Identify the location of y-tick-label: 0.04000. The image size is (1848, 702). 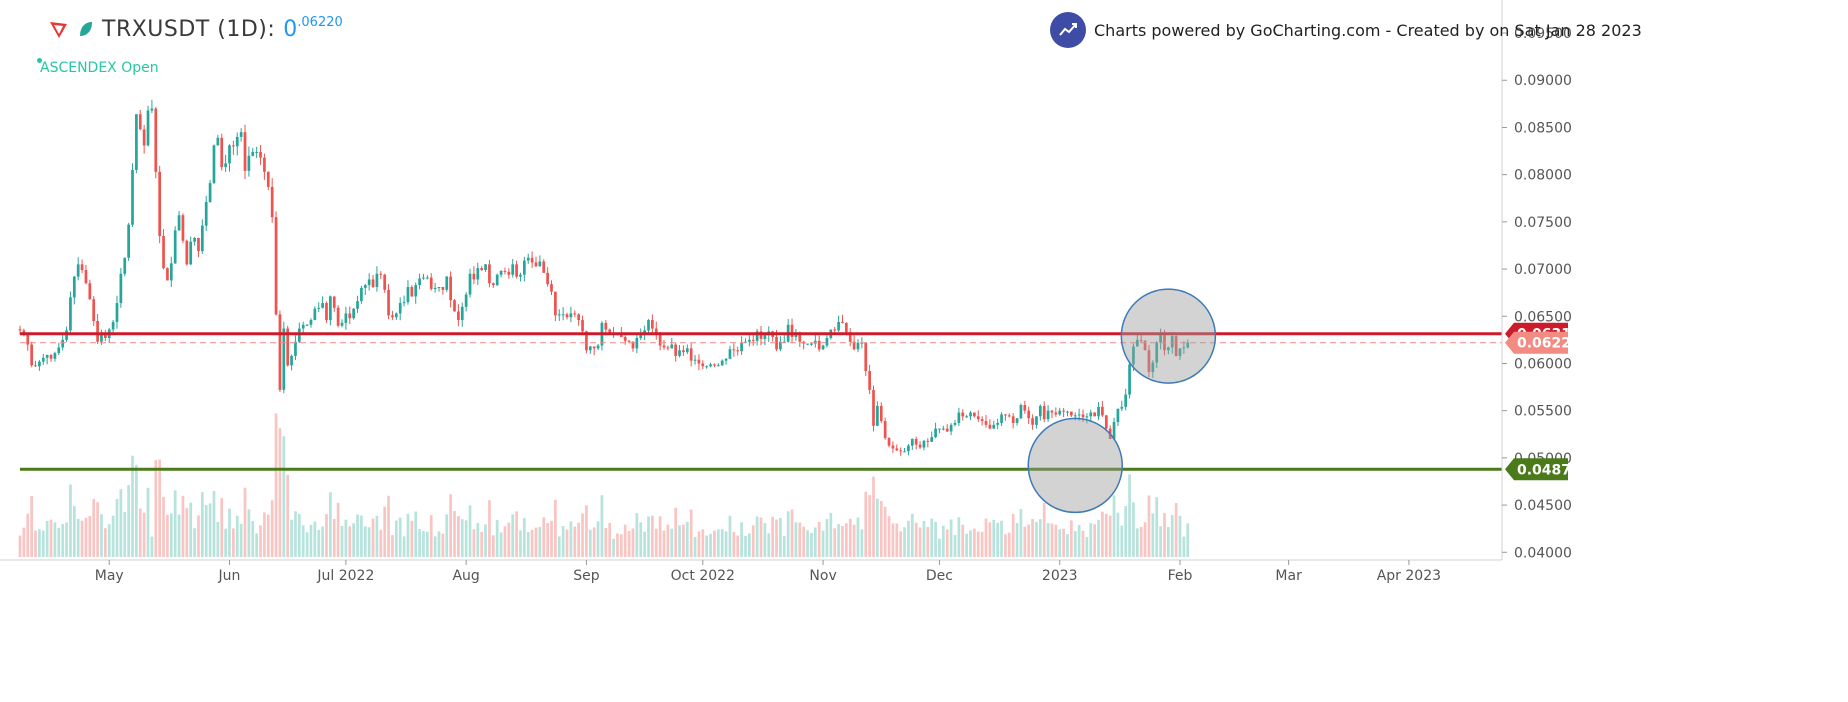
(1543, 553).